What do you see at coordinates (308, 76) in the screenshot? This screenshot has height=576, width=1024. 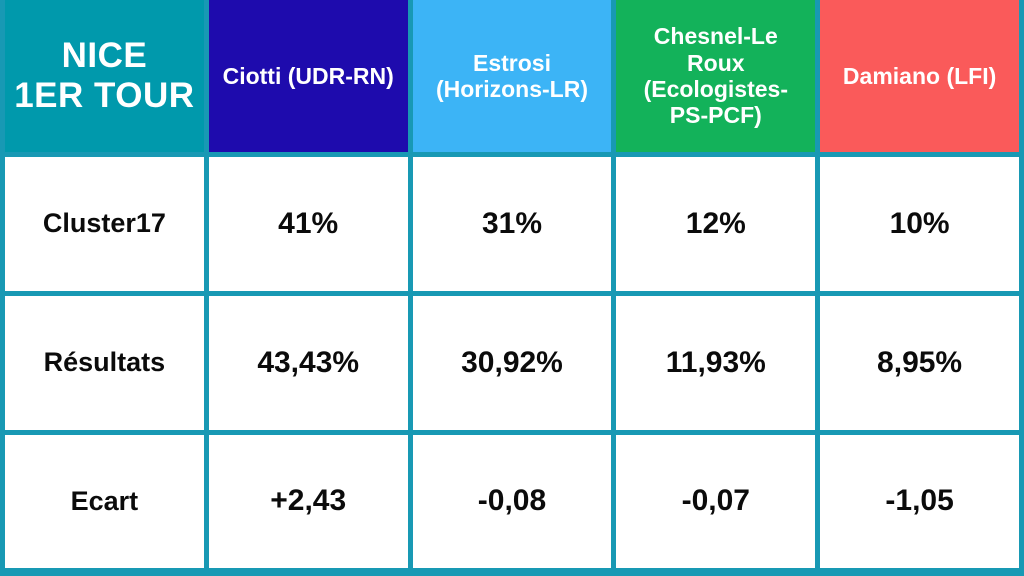 I see `column-header-ciotti: Ciotti (UDR-RN)` at bounding box center [308, 76].